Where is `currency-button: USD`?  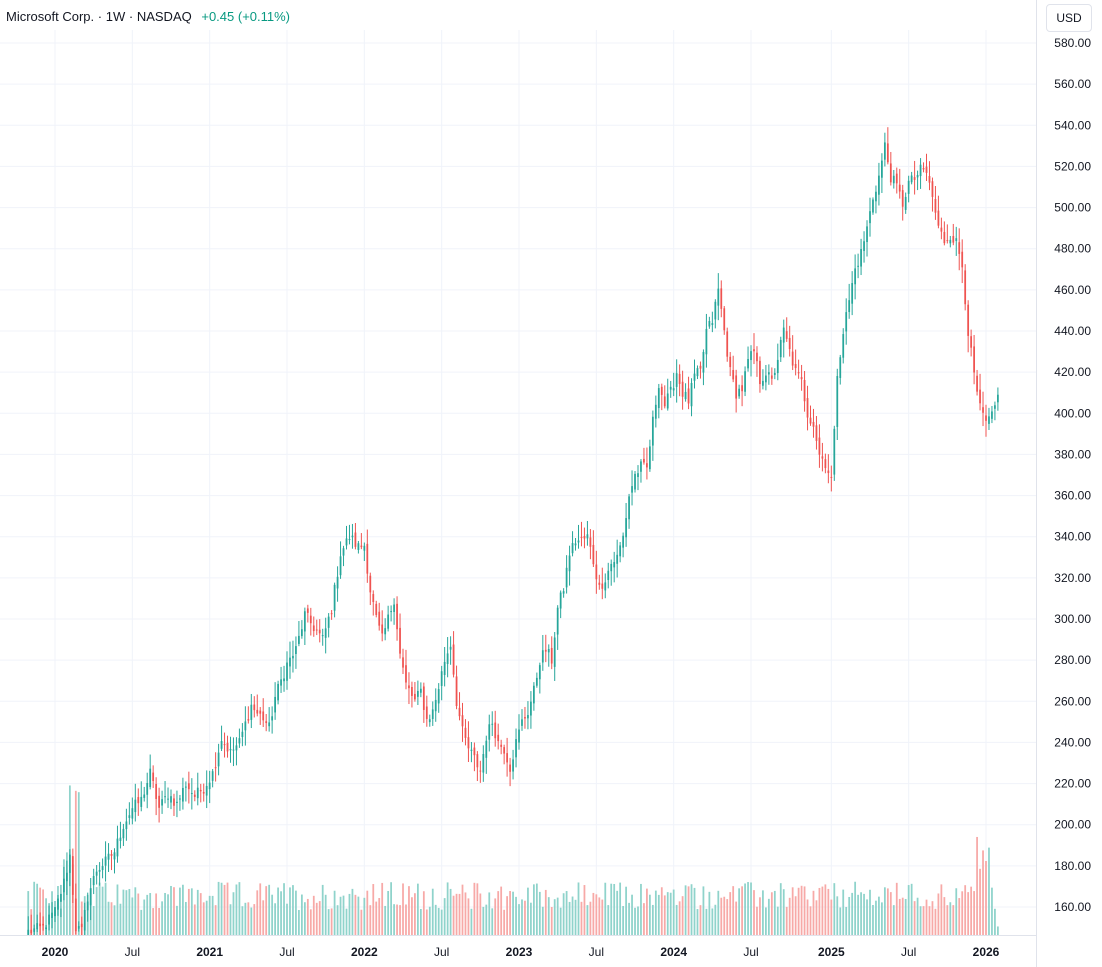
currency-button: USD is located at coordinates (1069, 18).